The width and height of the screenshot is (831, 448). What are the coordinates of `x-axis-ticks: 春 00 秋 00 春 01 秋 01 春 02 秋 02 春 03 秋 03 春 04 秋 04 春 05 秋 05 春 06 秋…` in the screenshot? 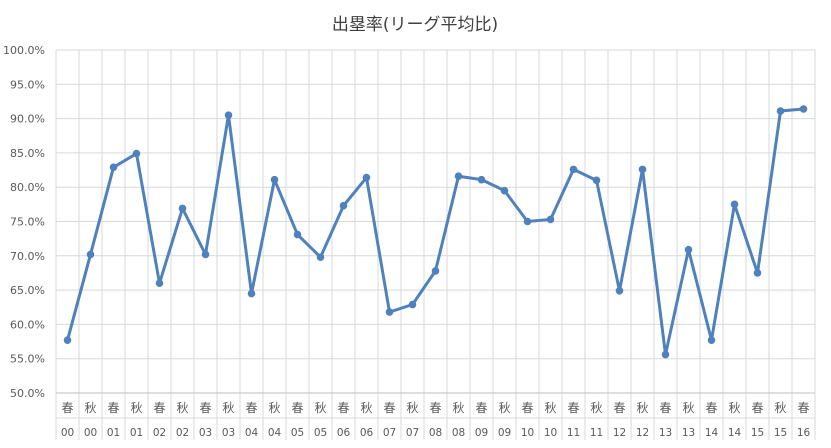 It's located at (436, 420).